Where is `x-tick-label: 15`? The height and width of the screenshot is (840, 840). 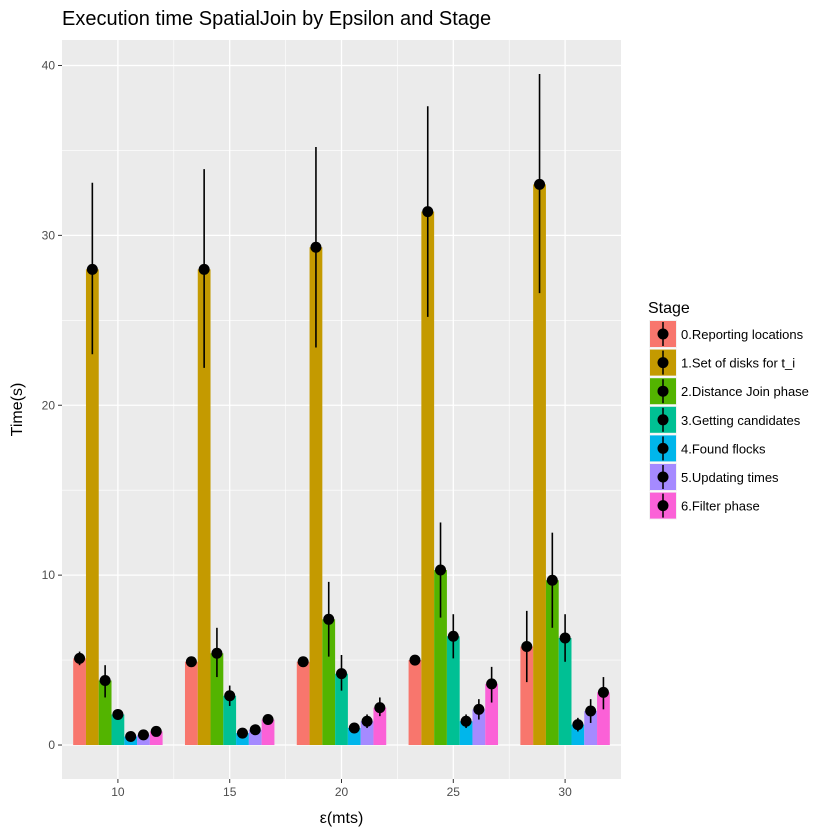 x-tick-label: 15 is located at coordinates (230, 792).